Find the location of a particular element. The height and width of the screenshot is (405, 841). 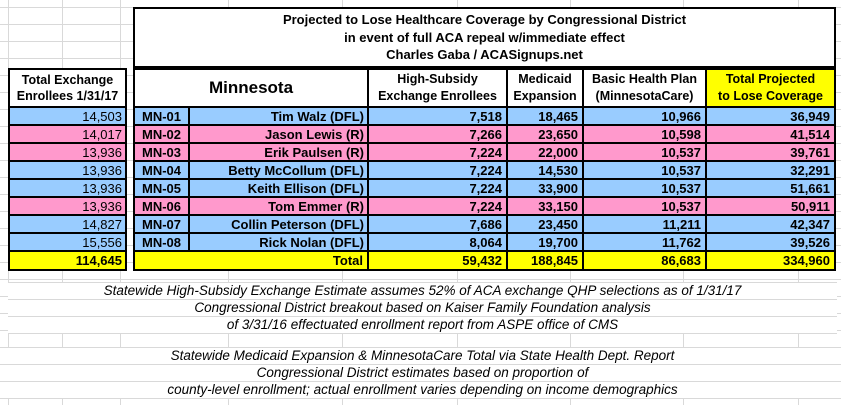

bhp-header-line-2: (MinnesotaCare) is located at coordinates (644, 96).